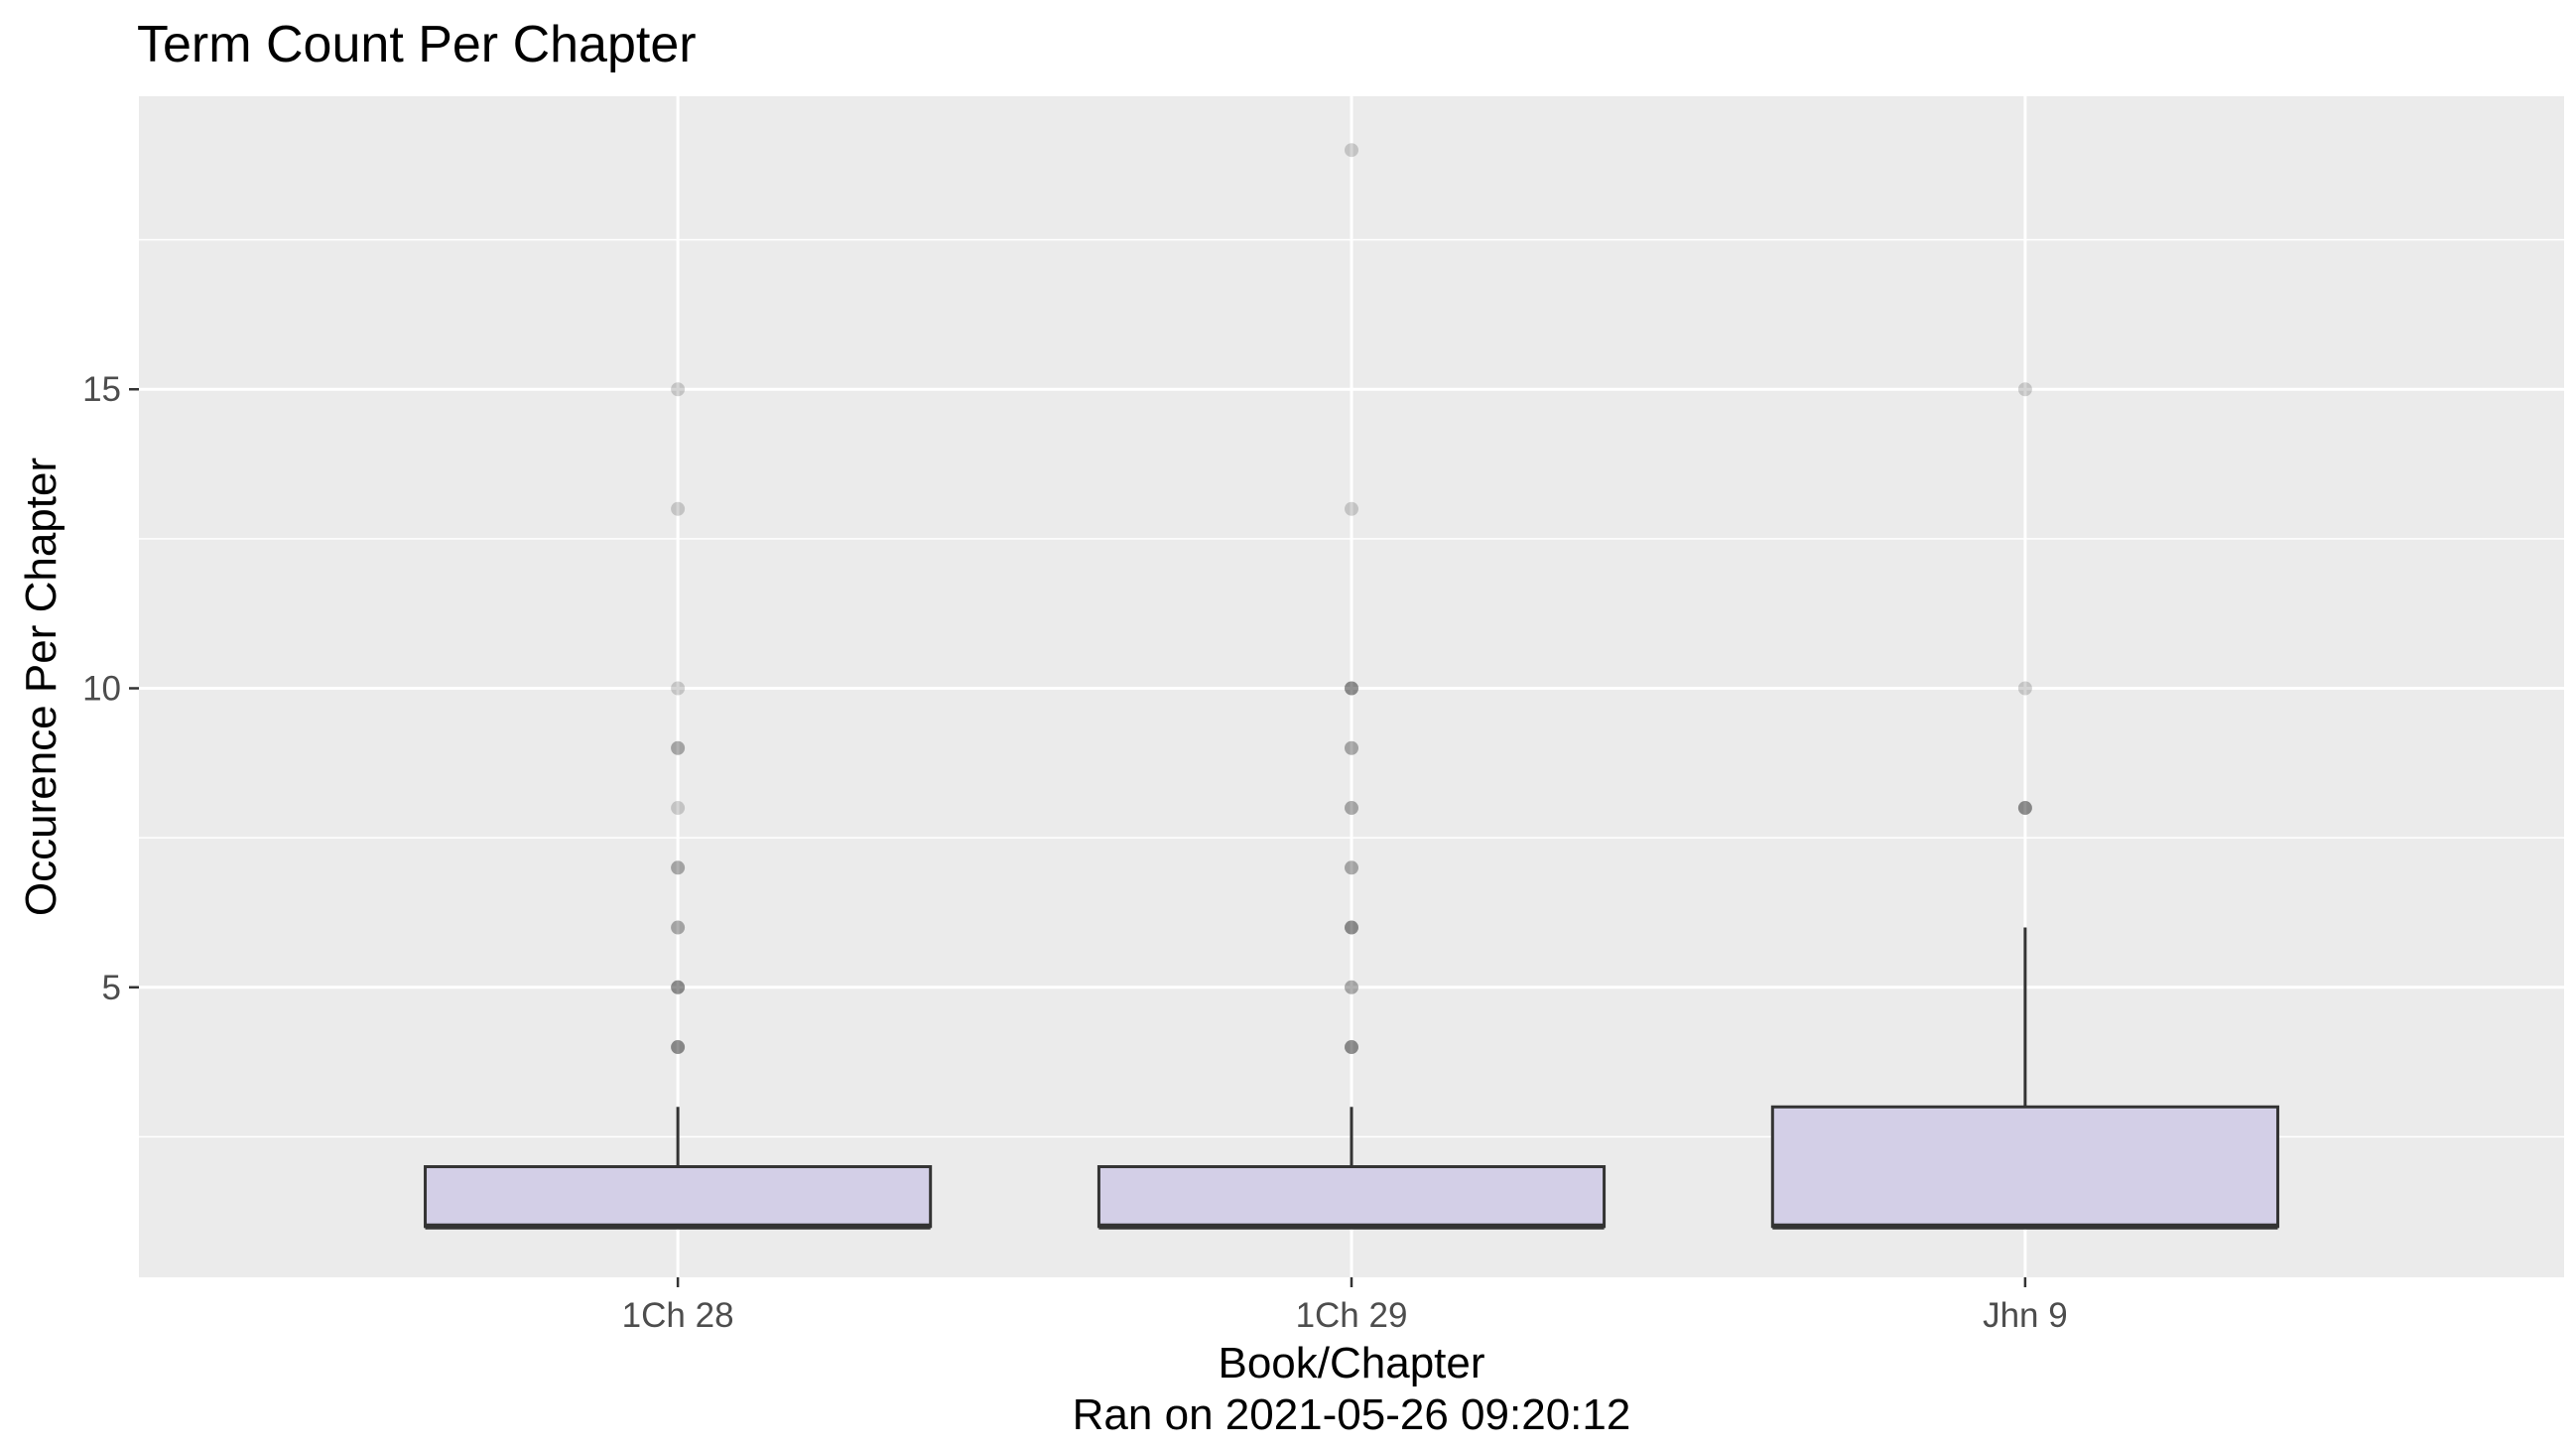 The width and height of the screenshot is (2576, 1451). What do you see at coordinates (1352, 1316) in the screenshot?
I see `x-tick-label: 1Ch 29` at bounding box center [1352, 1316].